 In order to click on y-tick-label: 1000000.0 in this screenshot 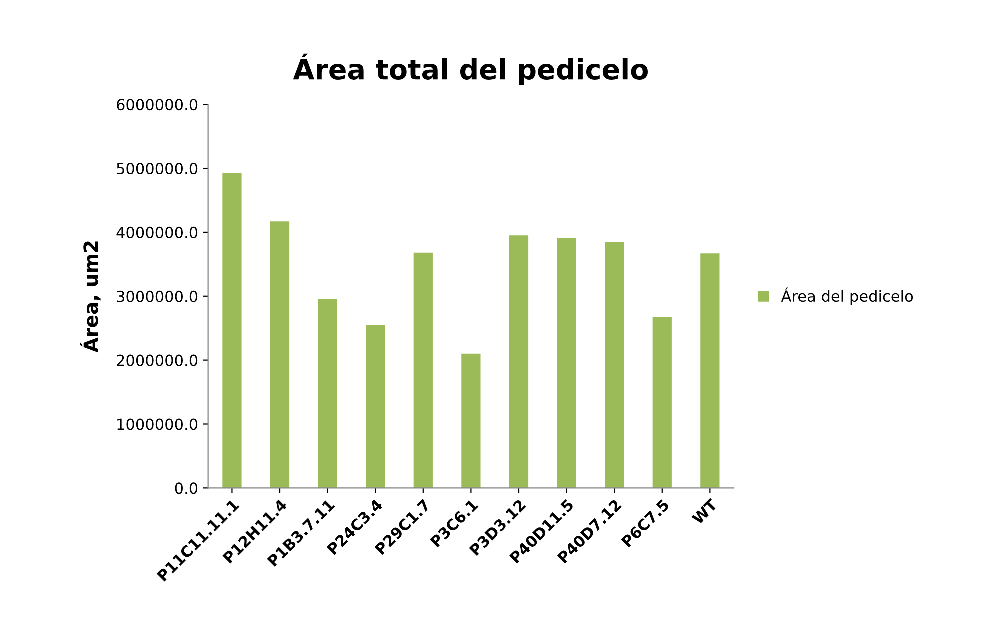, I will do `click(158, 424)`.